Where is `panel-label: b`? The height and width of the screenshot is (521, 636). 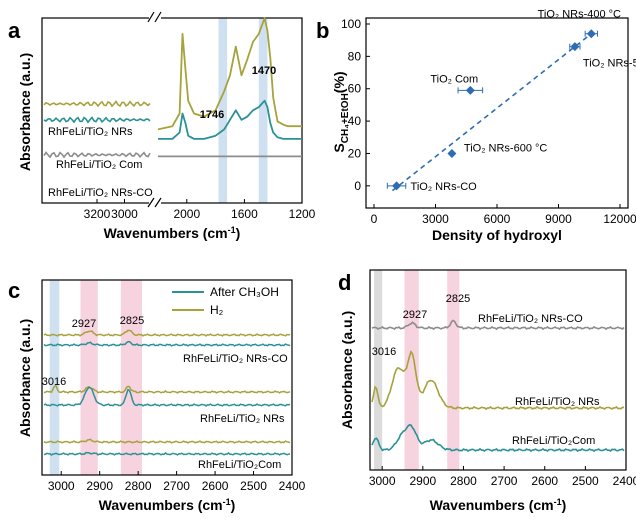 panel-label: b is located at coordinates (322, 30).